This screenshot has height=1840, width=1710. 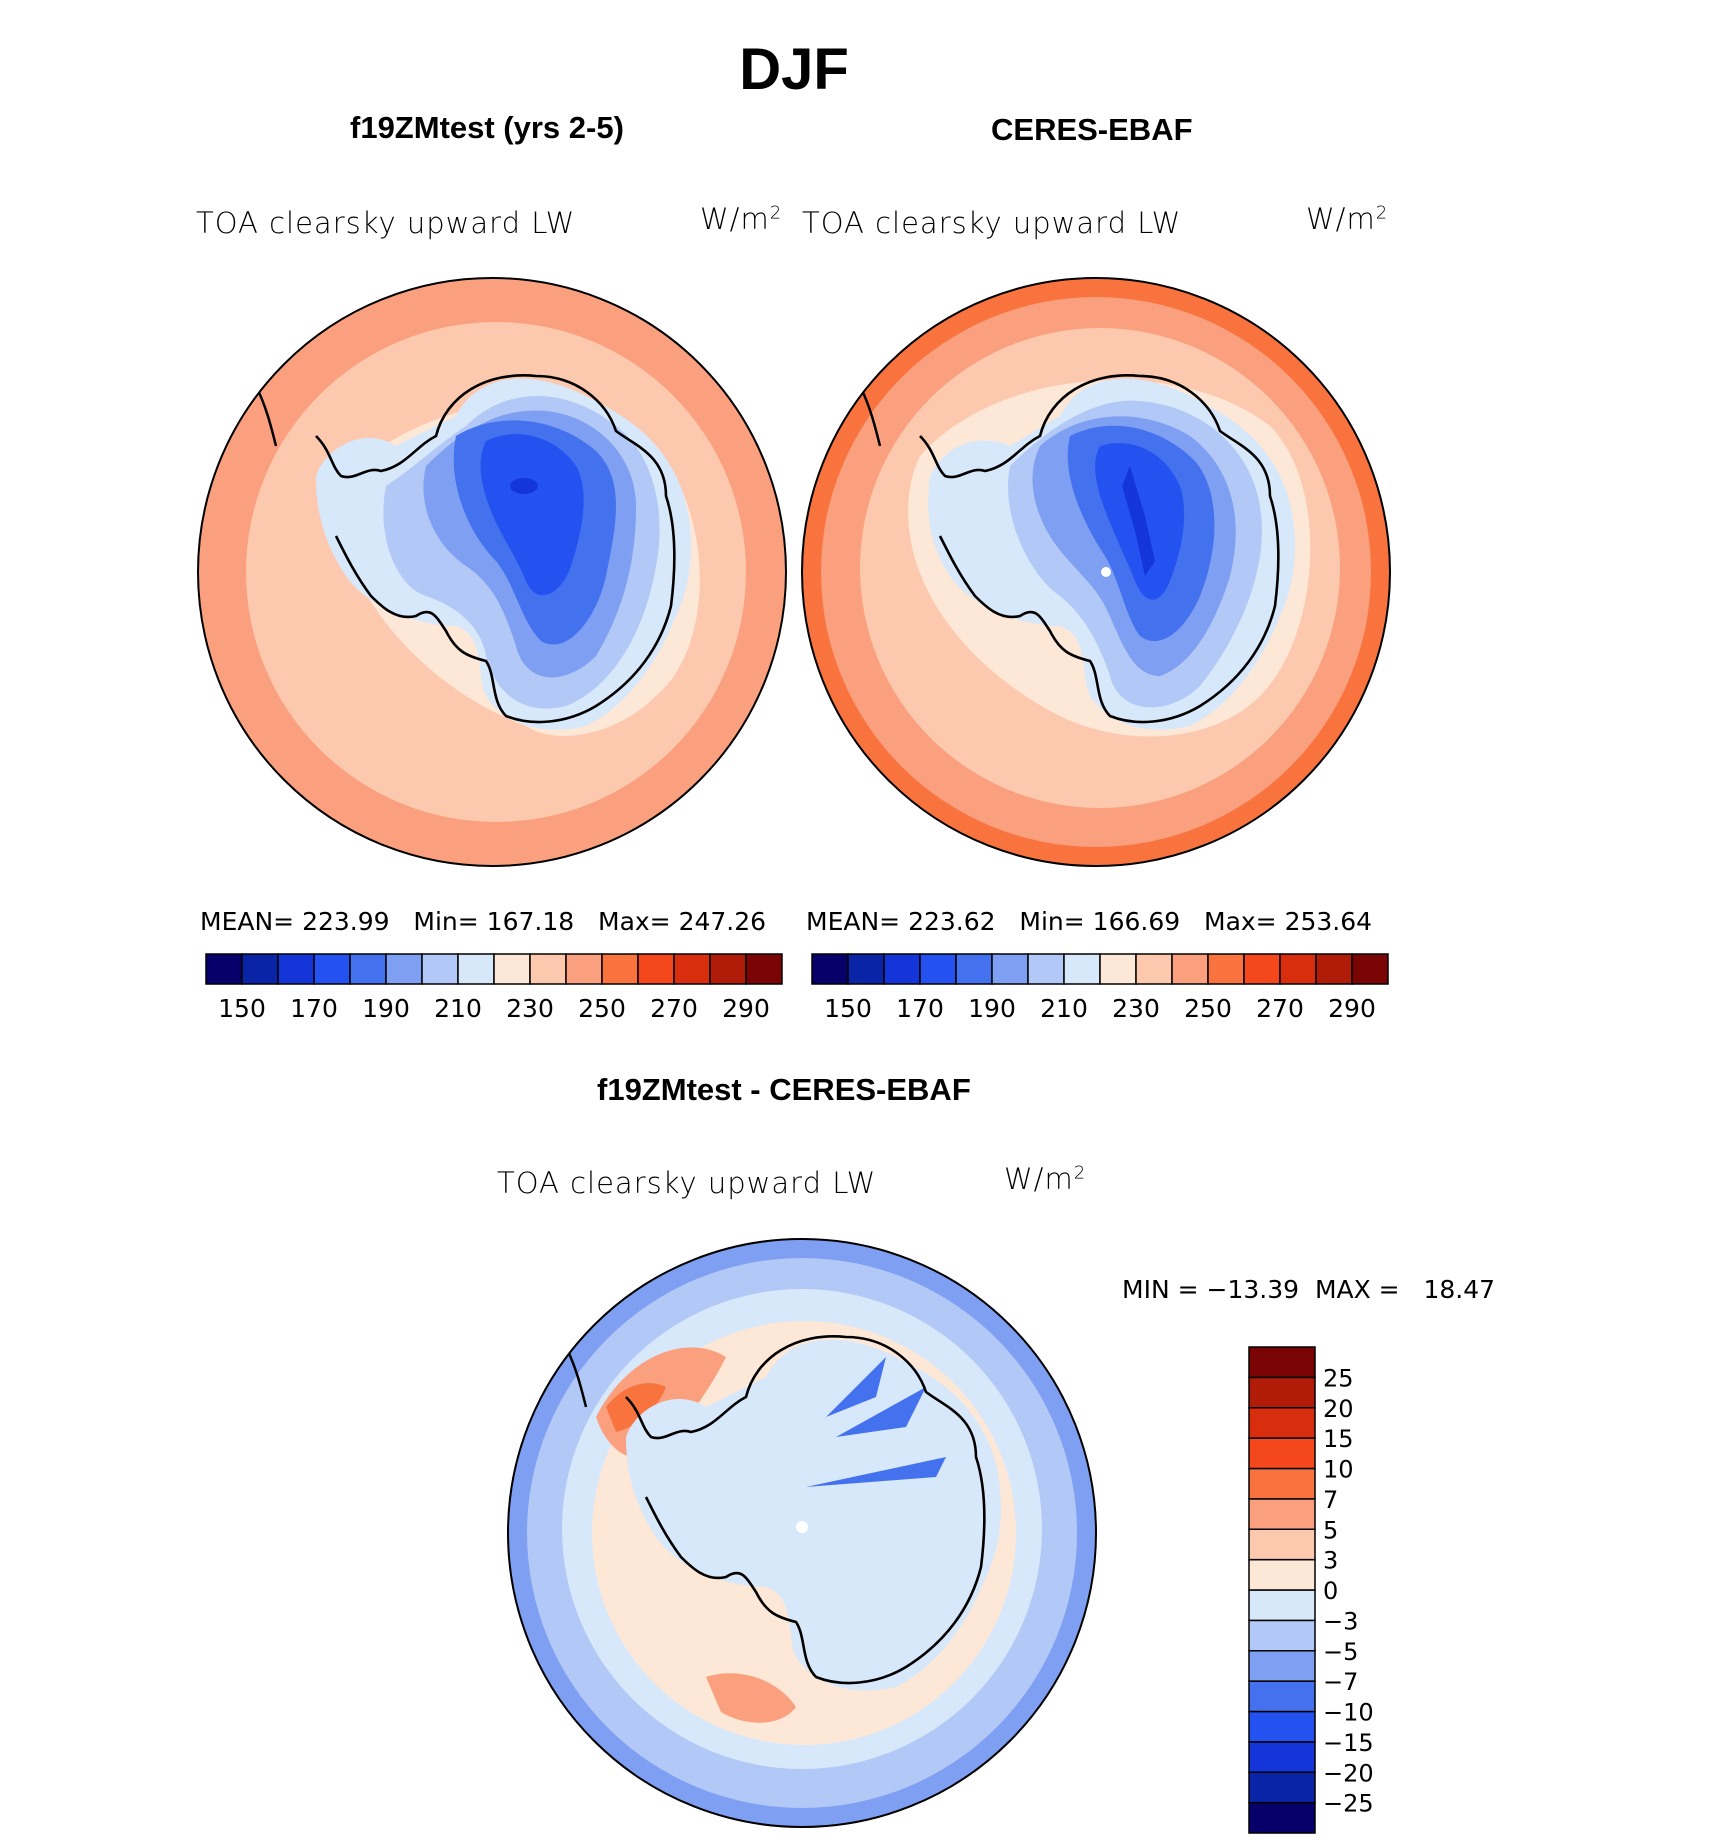 I want to click on anomaly-negative-streaks, so click(x=876, y=1422).